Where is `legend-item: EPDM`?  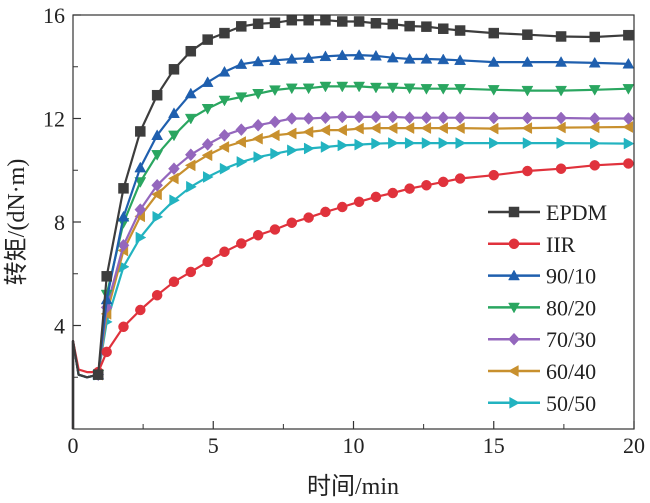
legend-item: EPDM is located at coordinates (547, 212).